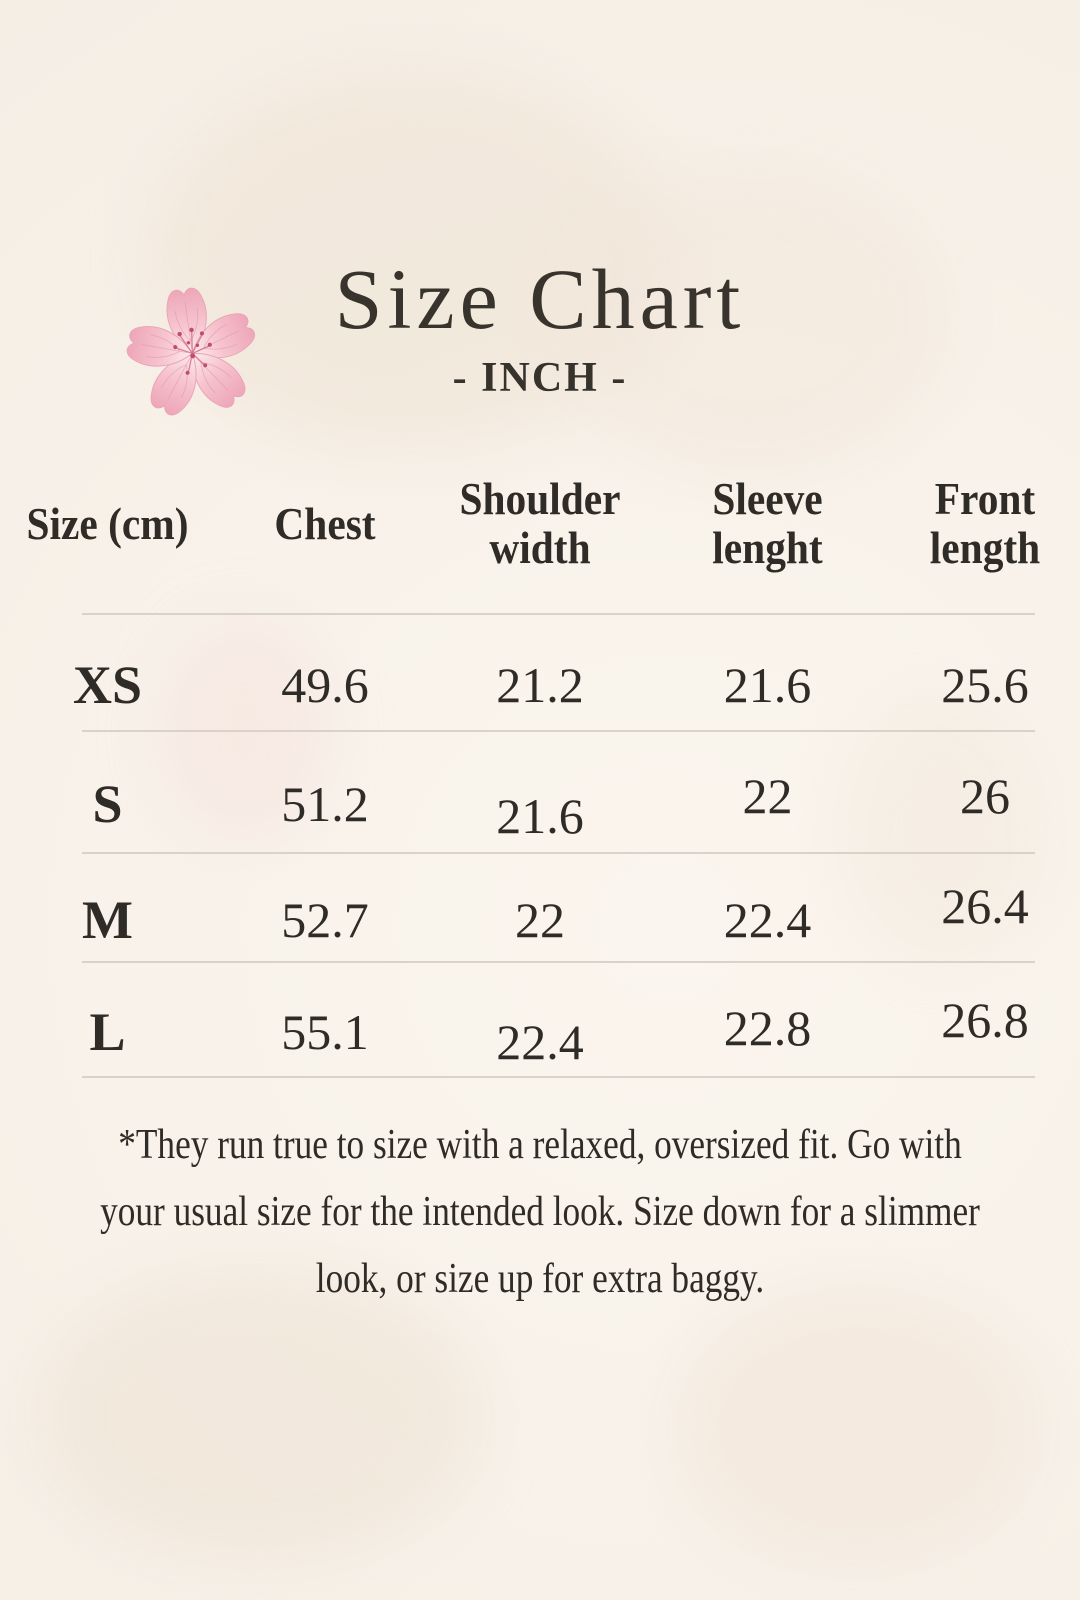 The width and height of the screenshot is (1080, 1600). I want to click on cherry-blossom-icon, so click(192, 353).